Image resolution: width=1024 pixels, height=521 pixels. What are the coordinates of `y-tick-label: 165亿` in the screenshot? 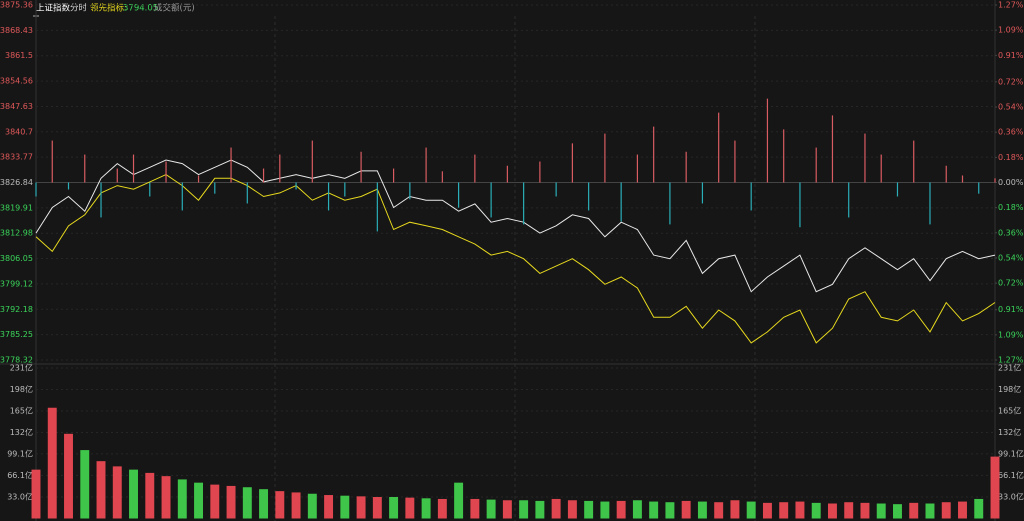 It's located at (21, 411).